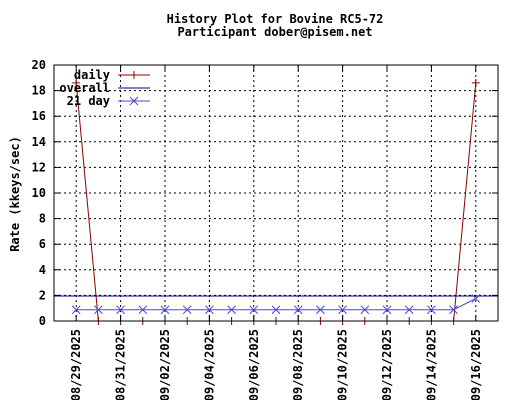  I want to click on x-tick-label: 09/16/2025, so click(476, 364).